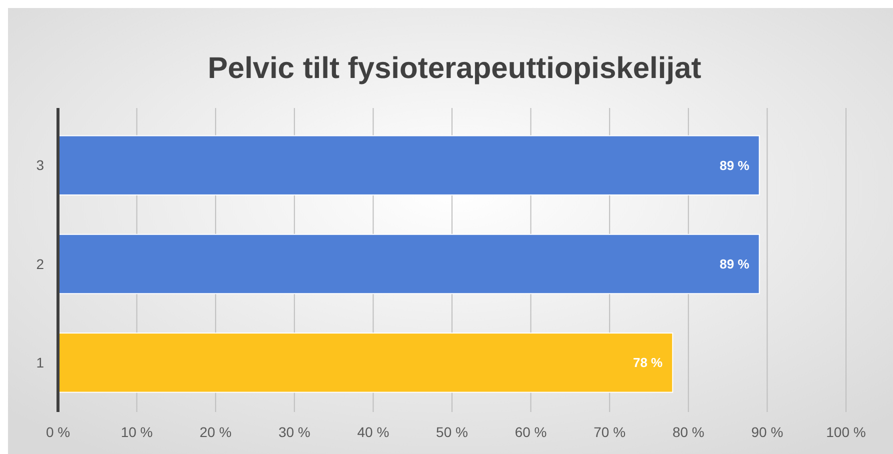  What do you see at coordinates (610, 432) in the screenshot?
I see `x-tick-label: 70 %` at bounding box center [610, 432].